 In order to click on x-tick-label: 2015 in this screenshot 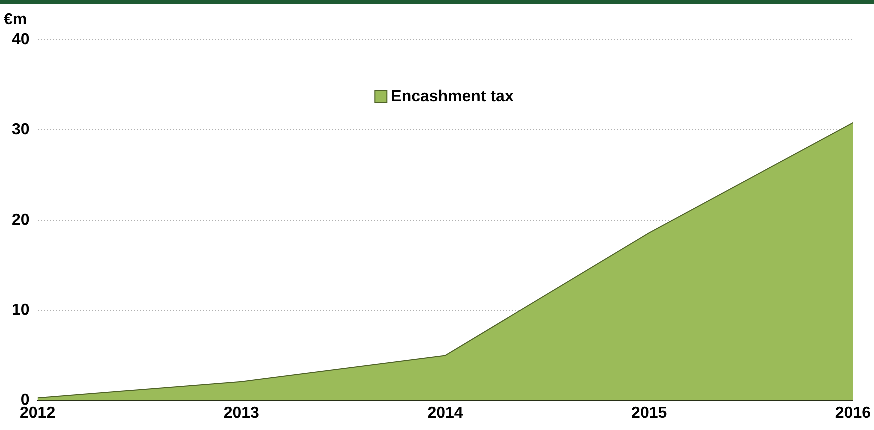, I will do `click(650, 413)`.